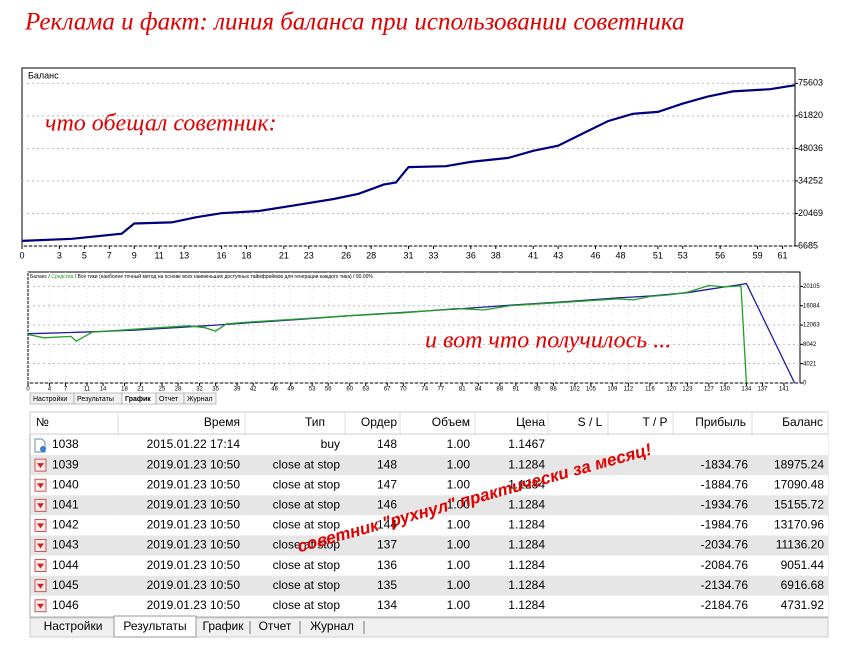 Image resolution: width=850 pixels, height=650 pixels. What do you see at coordinates (158, 255) in the screenshot?
I see `x-tick-label: 11` at bounding box center [158, 255].